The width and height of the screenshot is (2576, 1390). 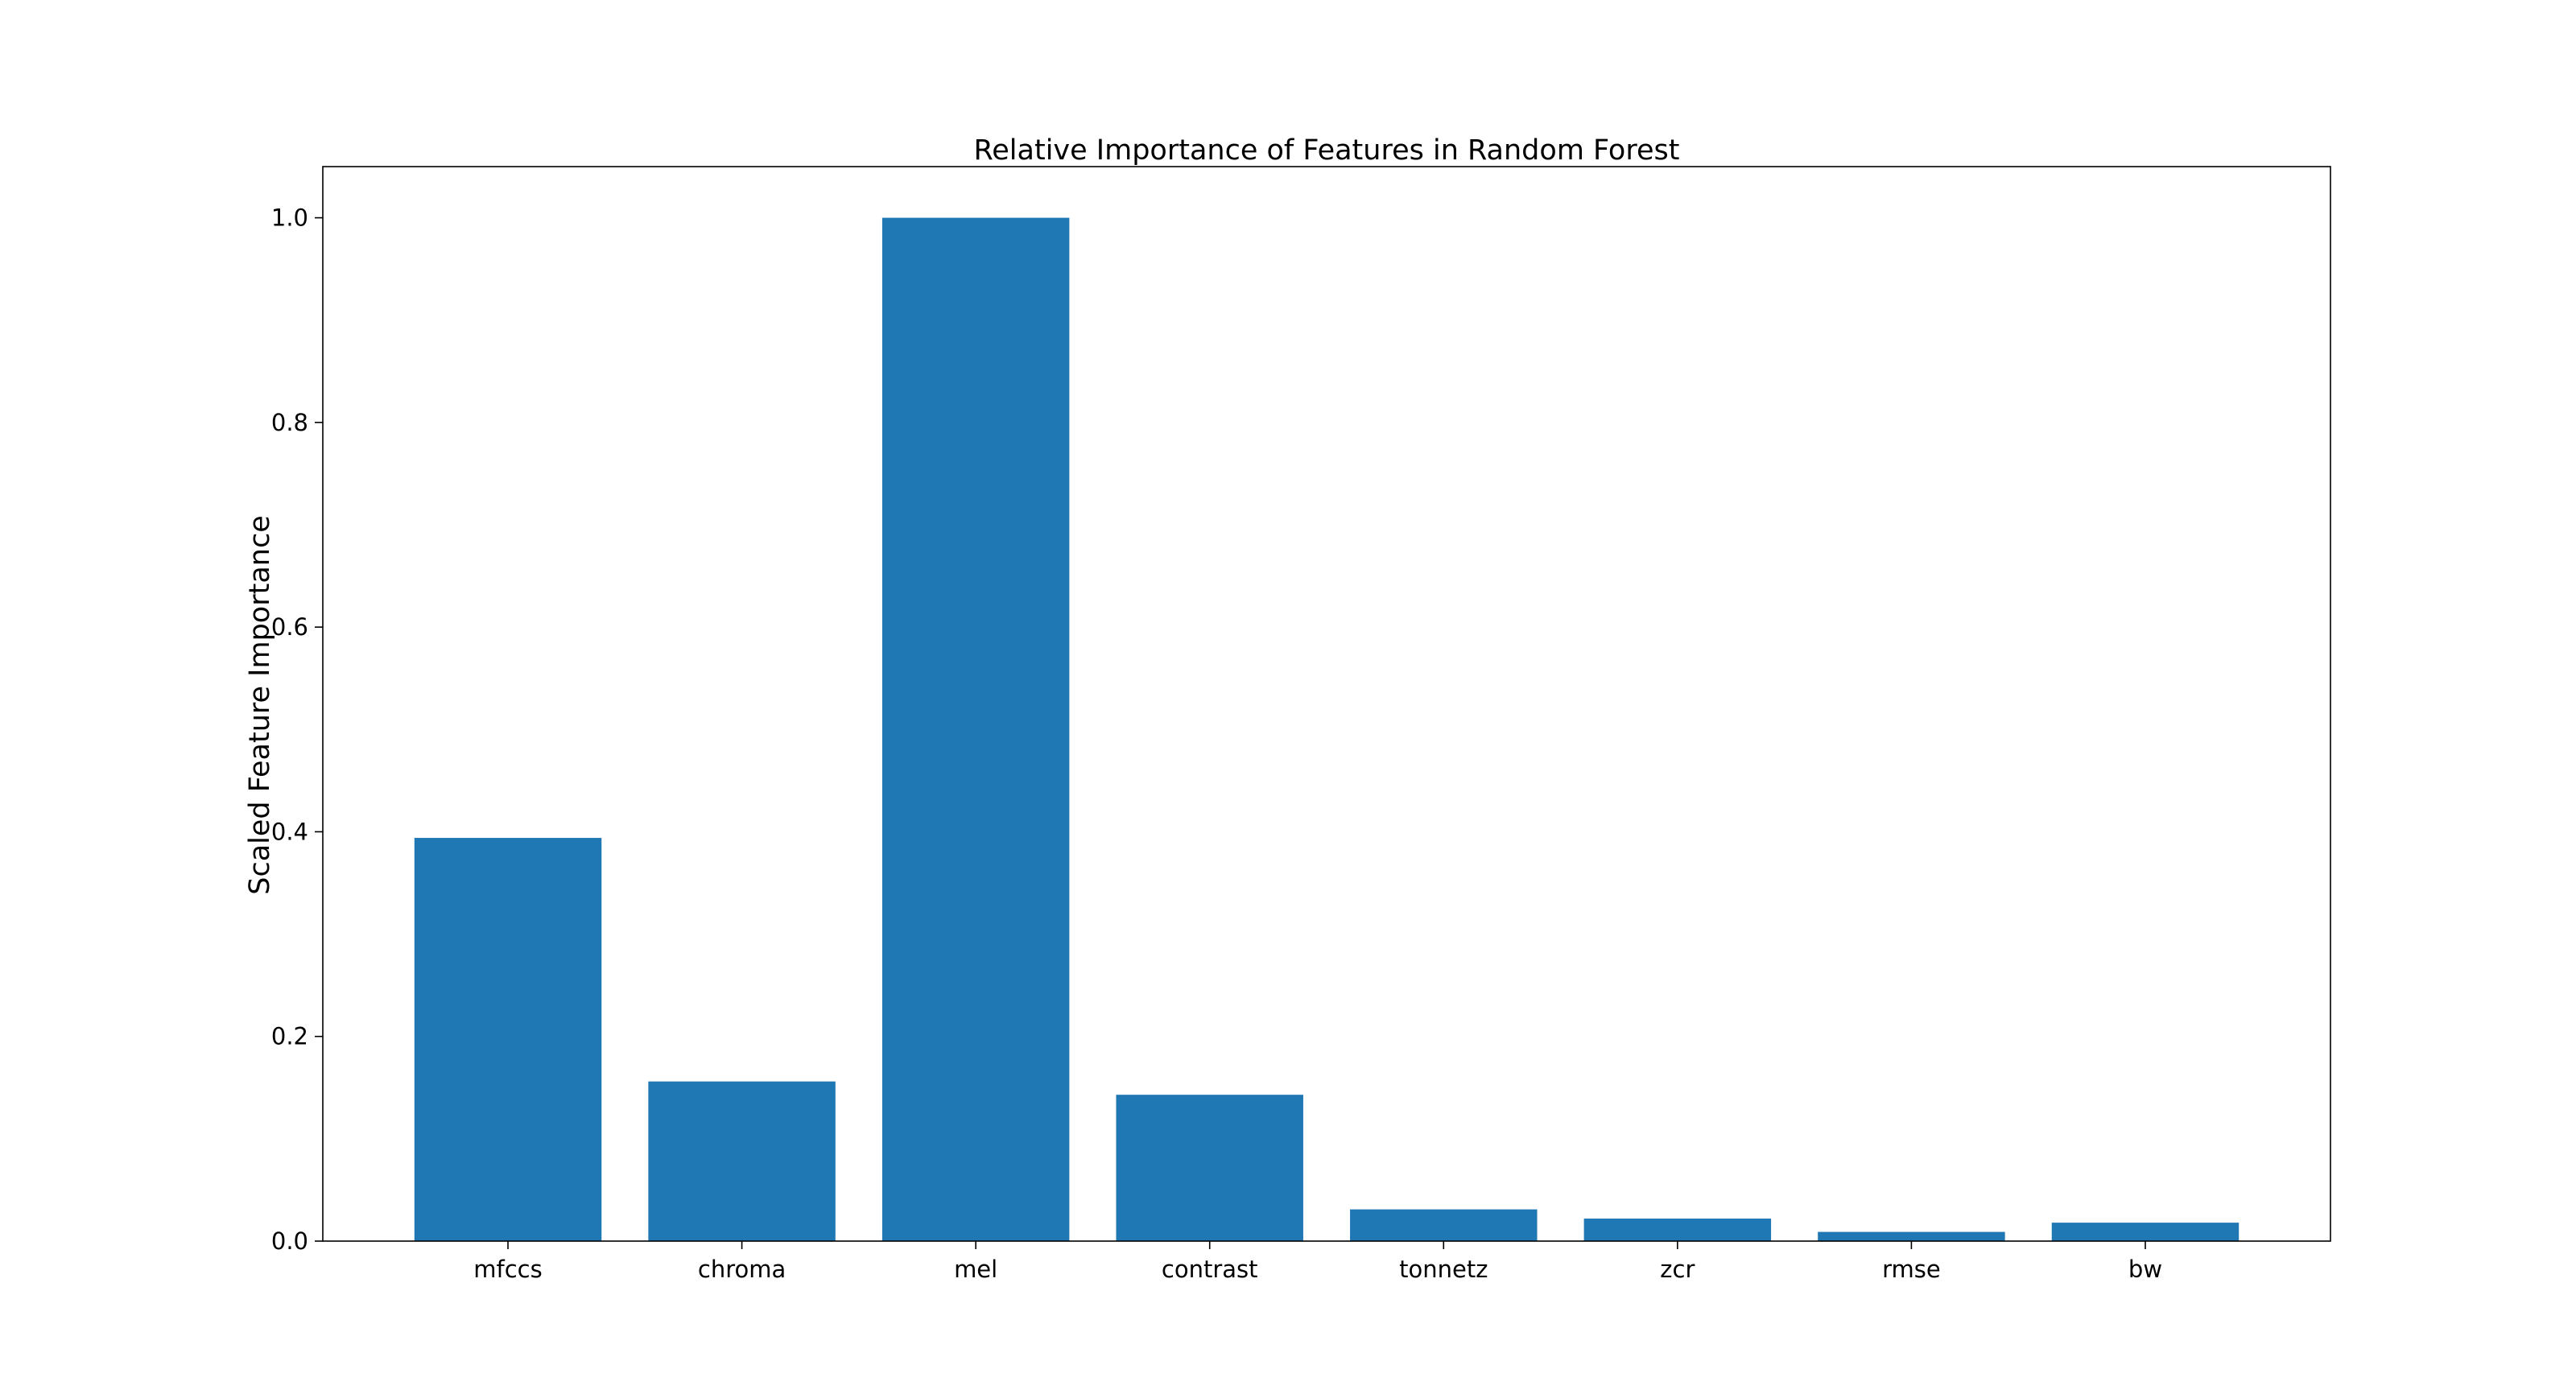 What do you see at coordinates (1317, 1262) in the screenshot?
I see `x-axis-ticks: mfccs chroma mel contrast tonnetz zcr rmse bw` at bounding box center [1317, 1262].